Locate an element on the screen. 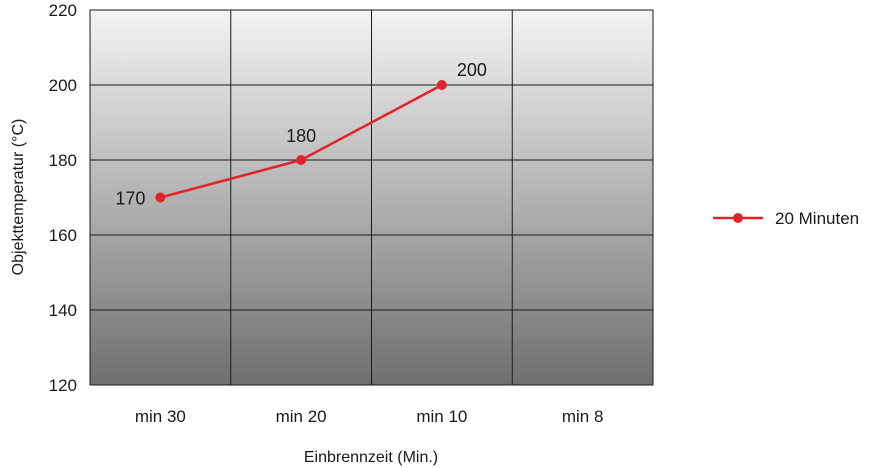 The height and width of the screenshot is (468, 880). y-axis-title: Objekttemperatur (°C) is located at coordinates (18, 197).